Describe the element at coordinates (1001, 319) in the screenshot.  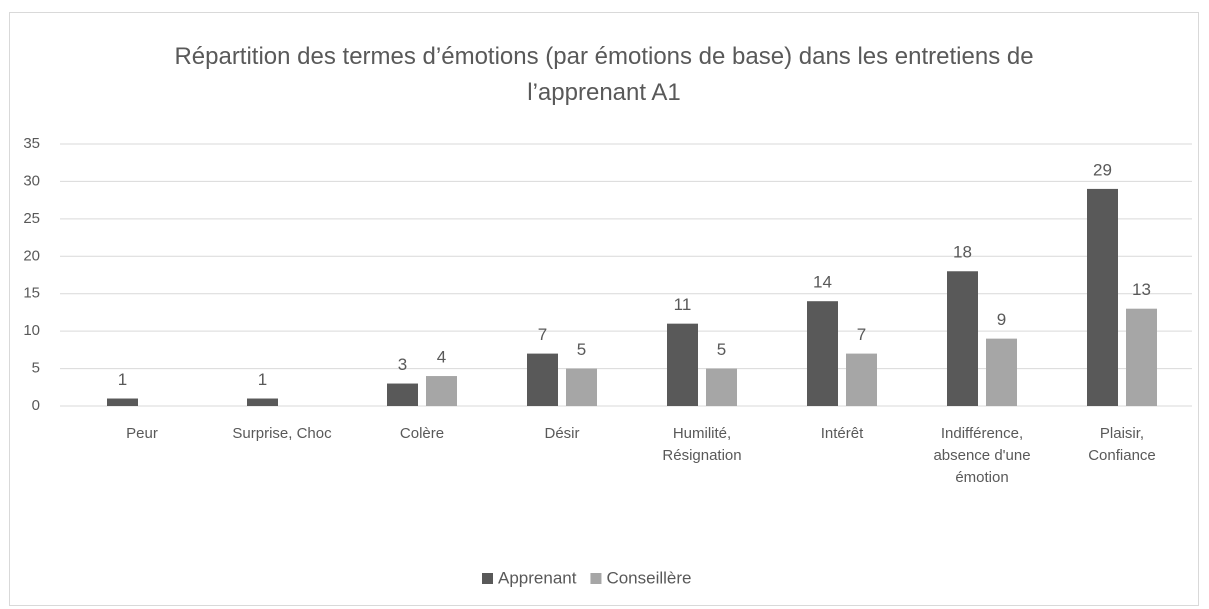
I see `data-label: 9` at that location.